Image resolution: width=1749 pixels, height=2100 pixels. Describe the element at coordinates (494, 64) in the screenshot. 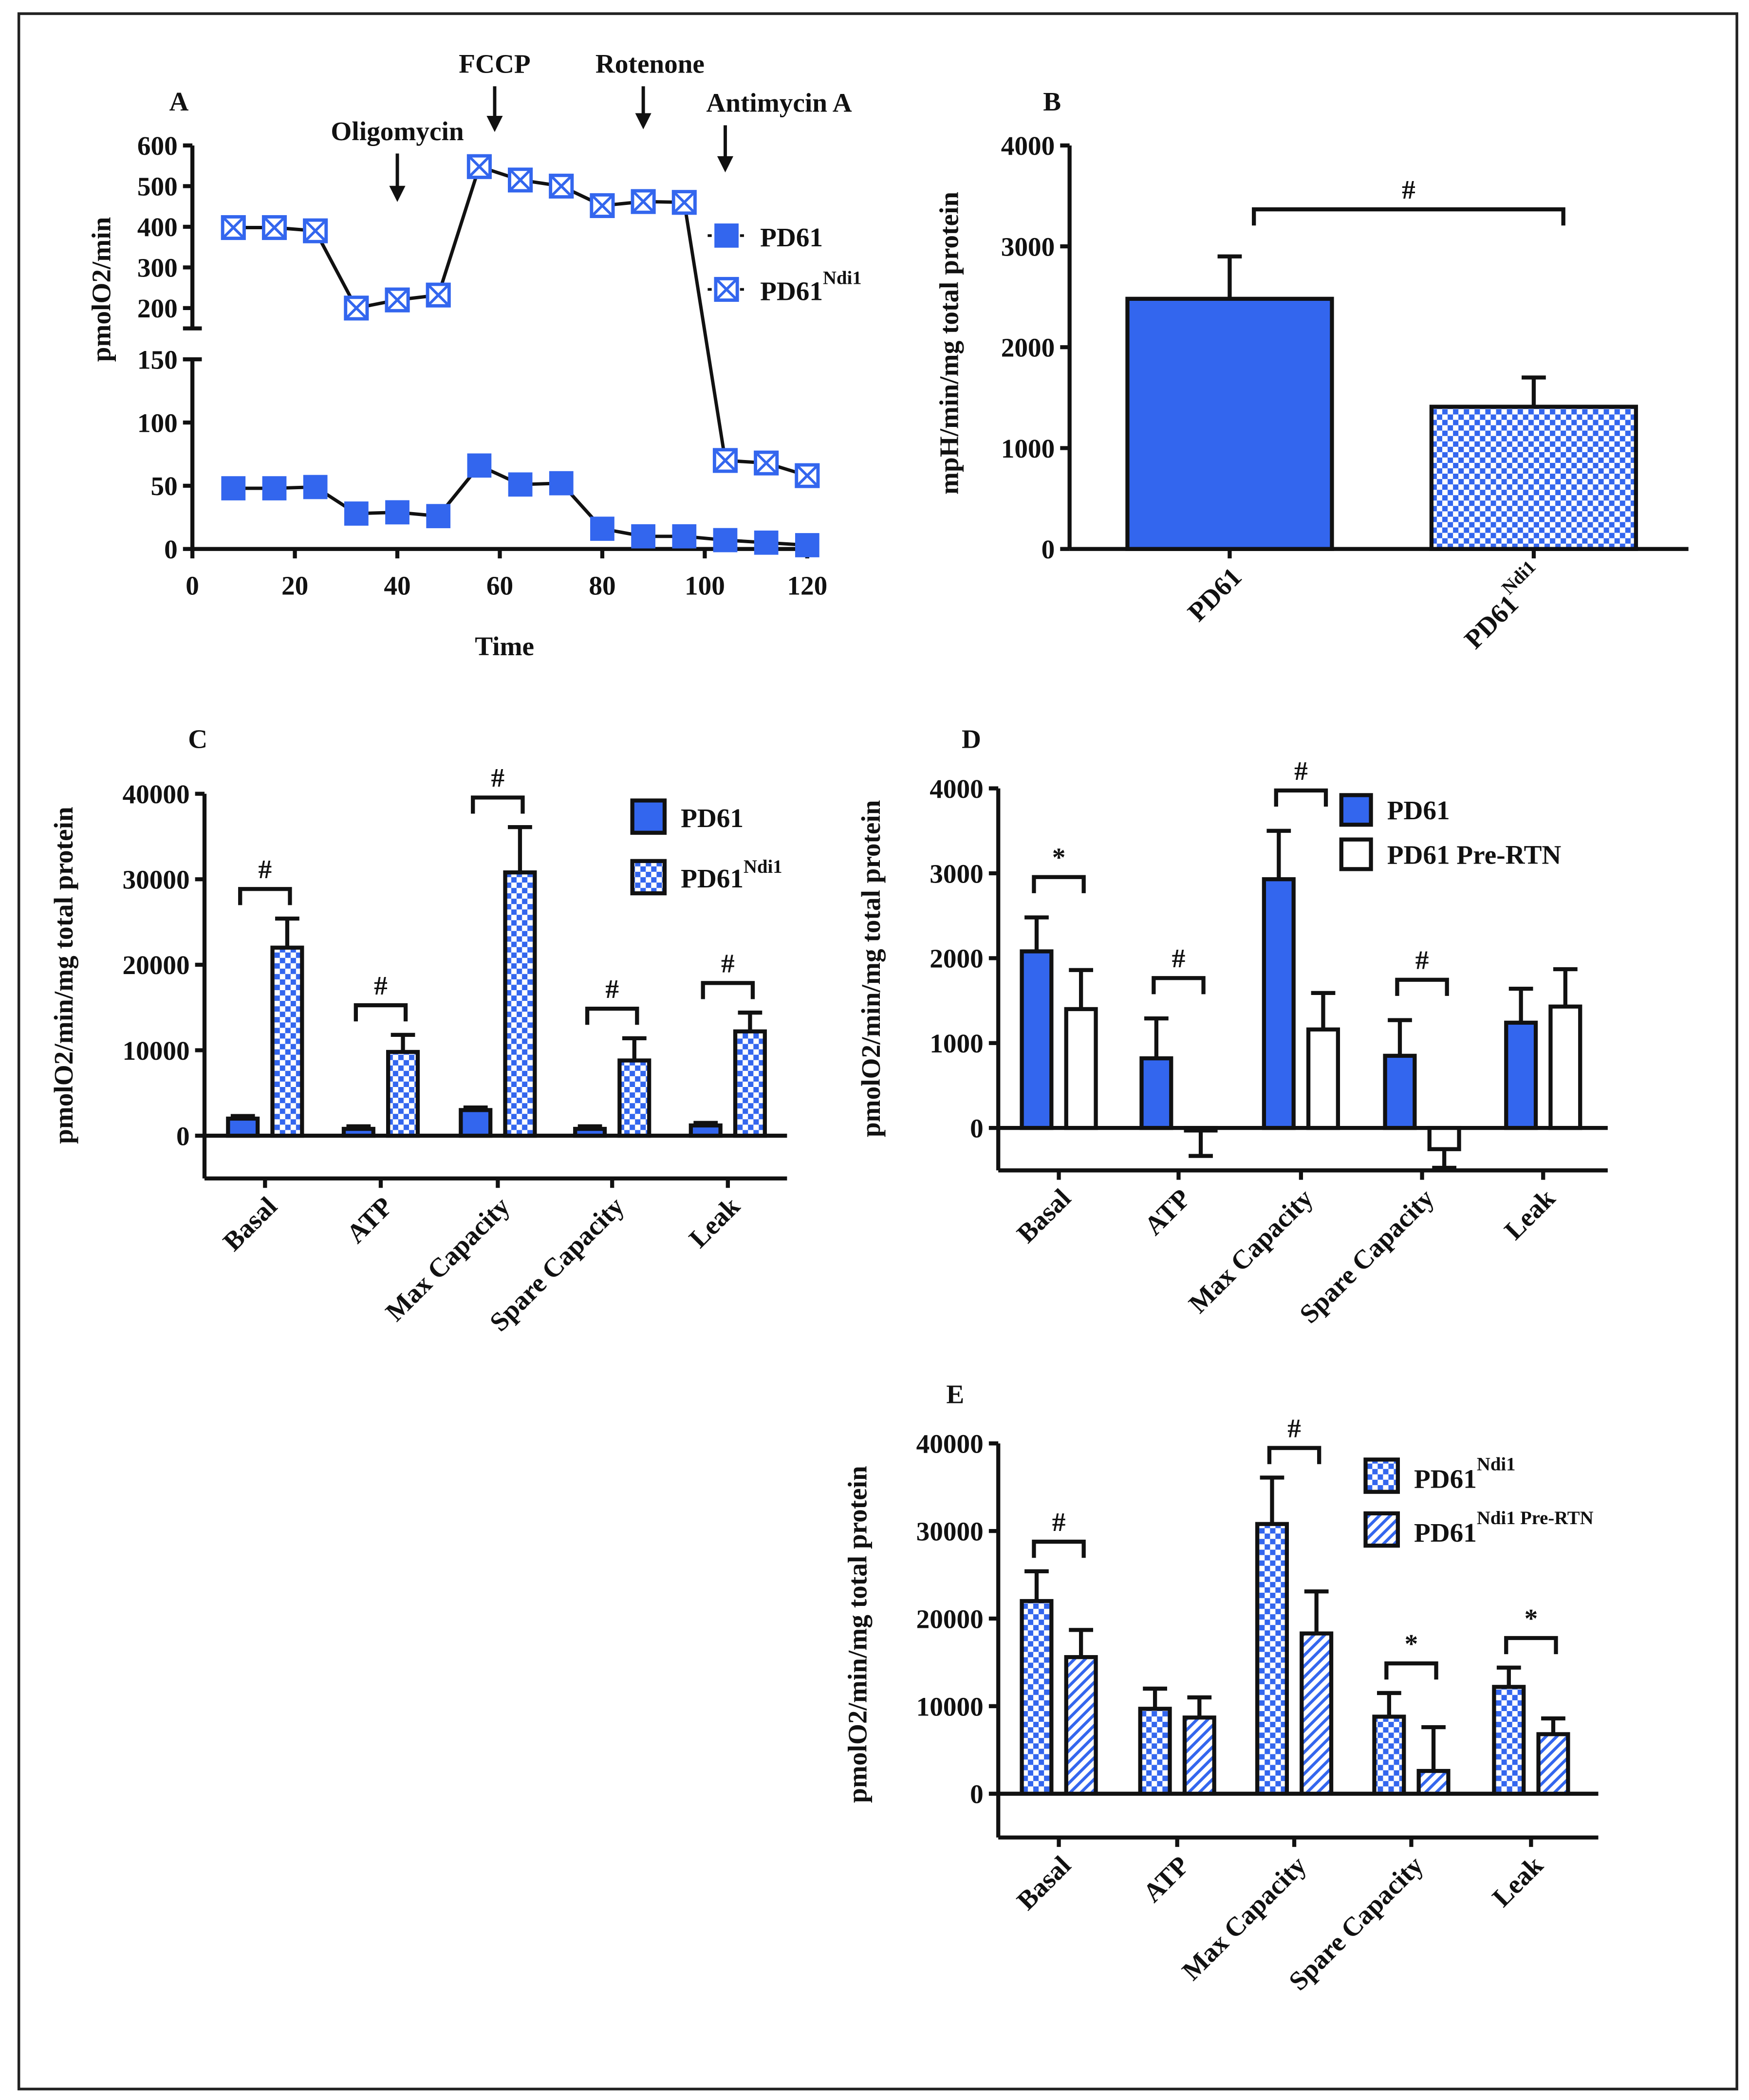

I see `annotation: FCCP` at that location.